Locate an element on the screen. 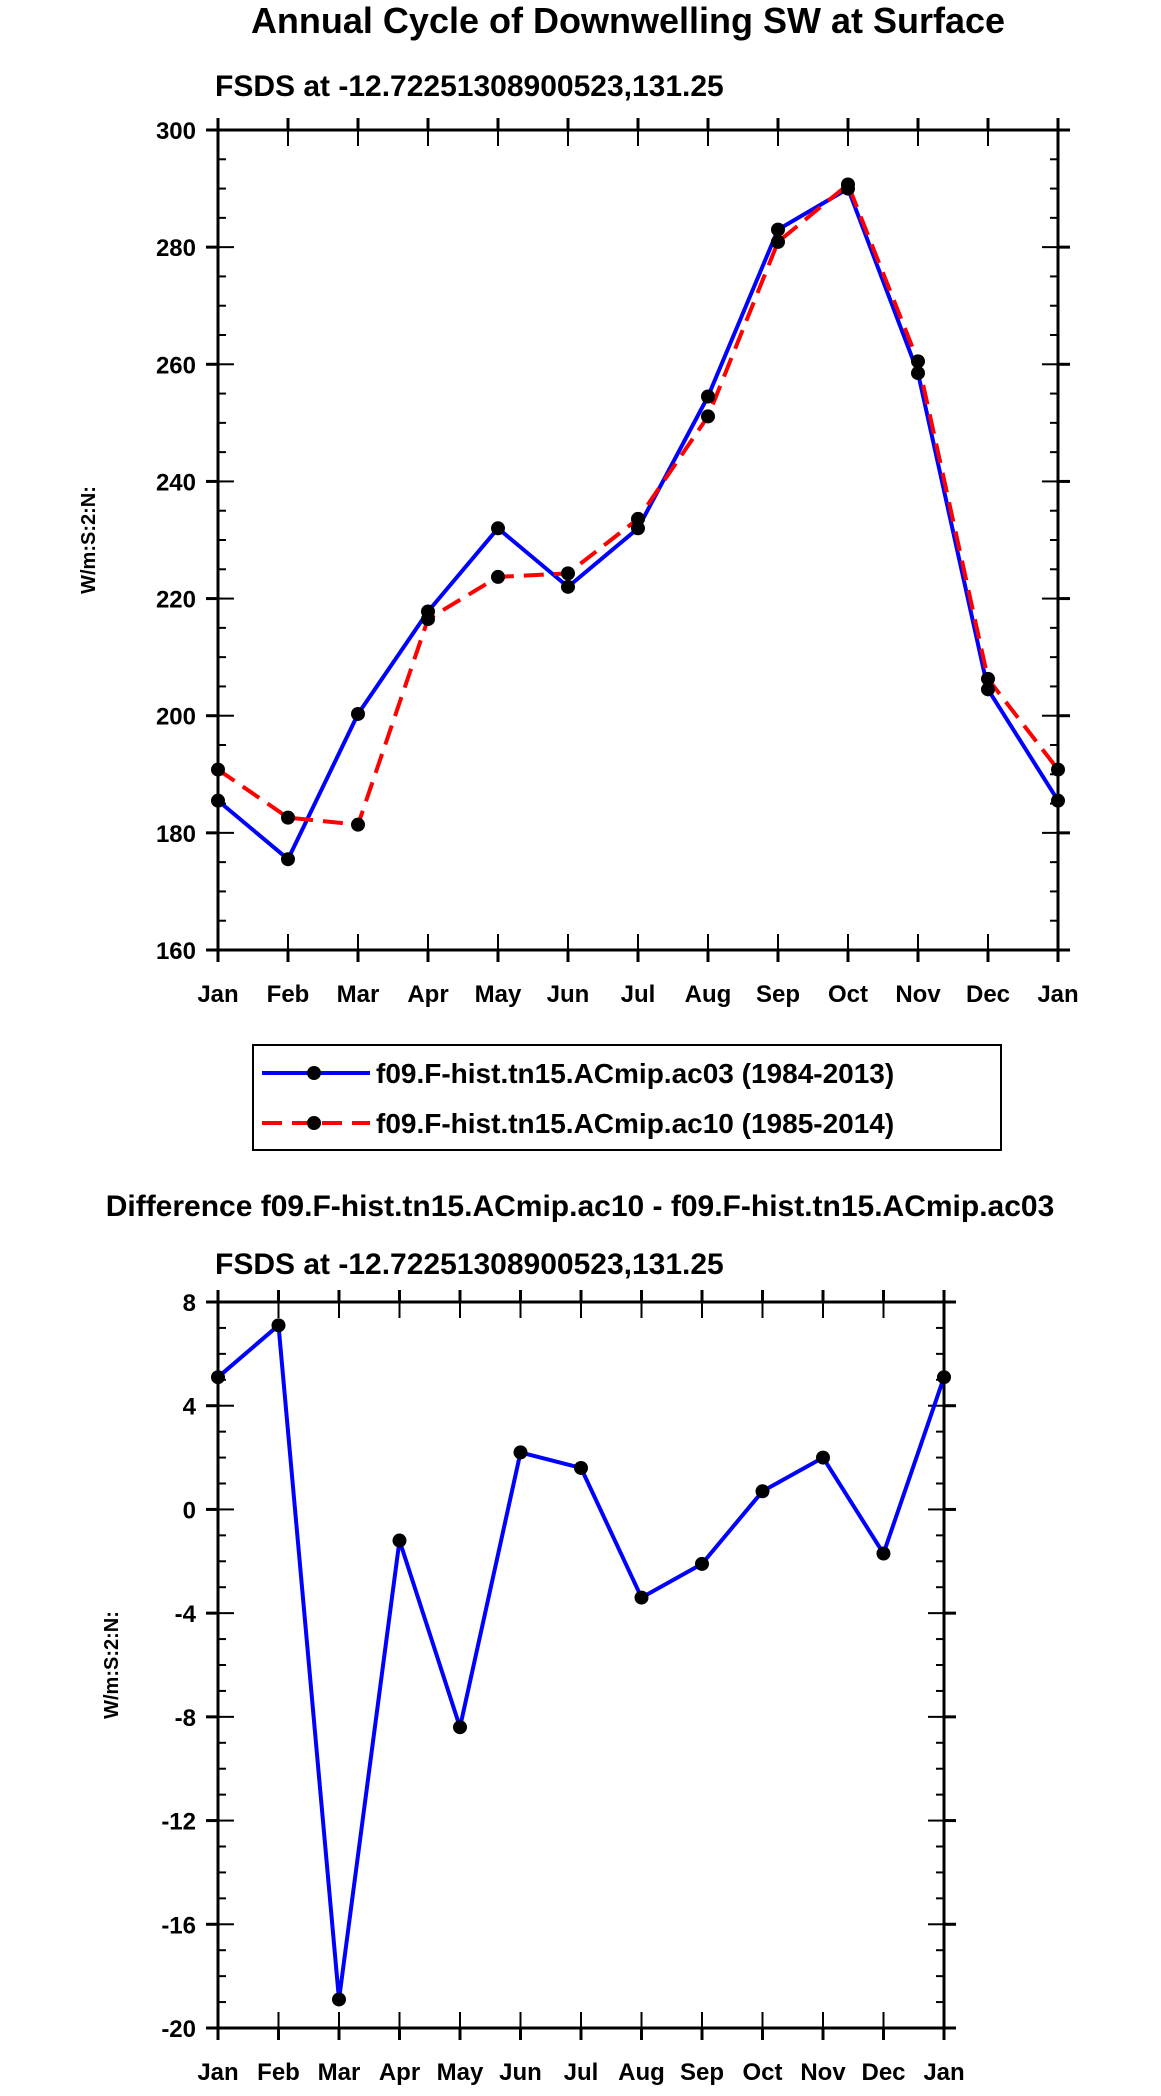  c1-ytick-label: 220 is located at coordinates (176, 600).